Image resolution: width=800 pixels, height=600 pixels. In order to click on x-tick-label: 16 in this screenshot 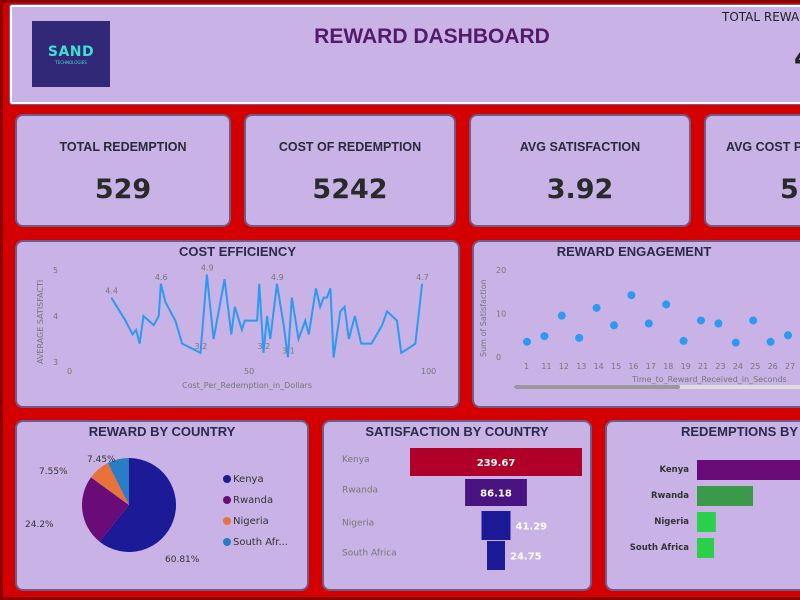, I will do `click(633, 366)`.